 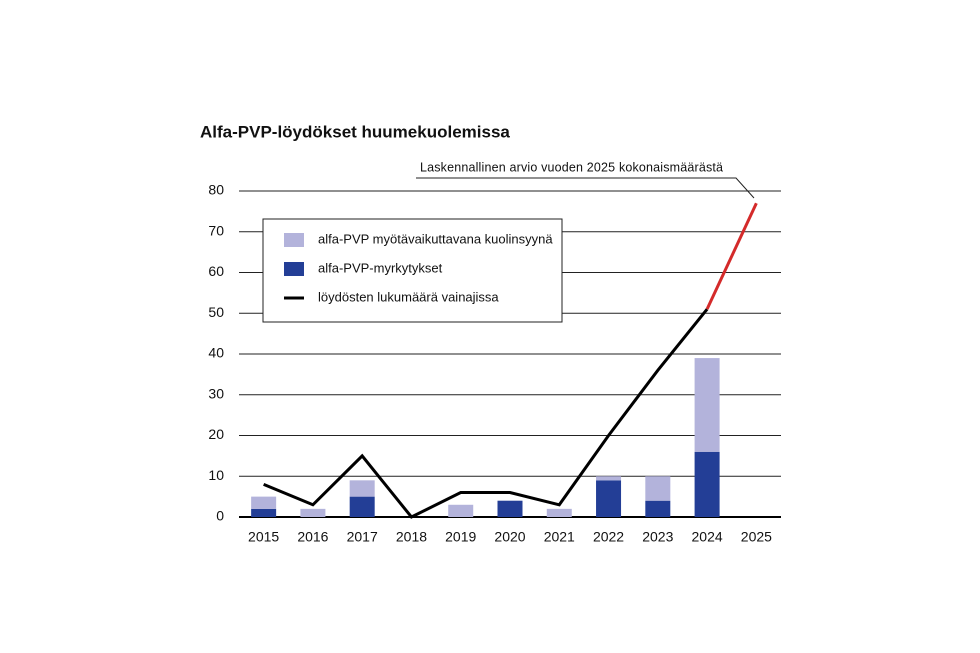 I want to click on chart-title: Alfa-PVP-löydökset huumekuolemissa, so click(x=355, y=131).